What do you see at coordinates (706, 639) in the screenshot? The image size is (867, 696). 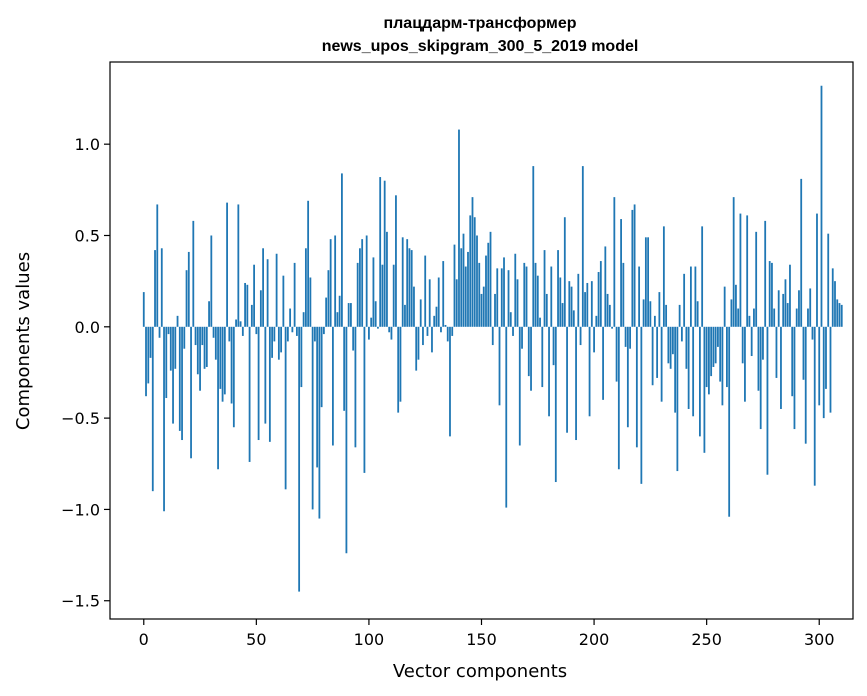 I see `x-tick-label: 250` at bounding box center [706, 639].